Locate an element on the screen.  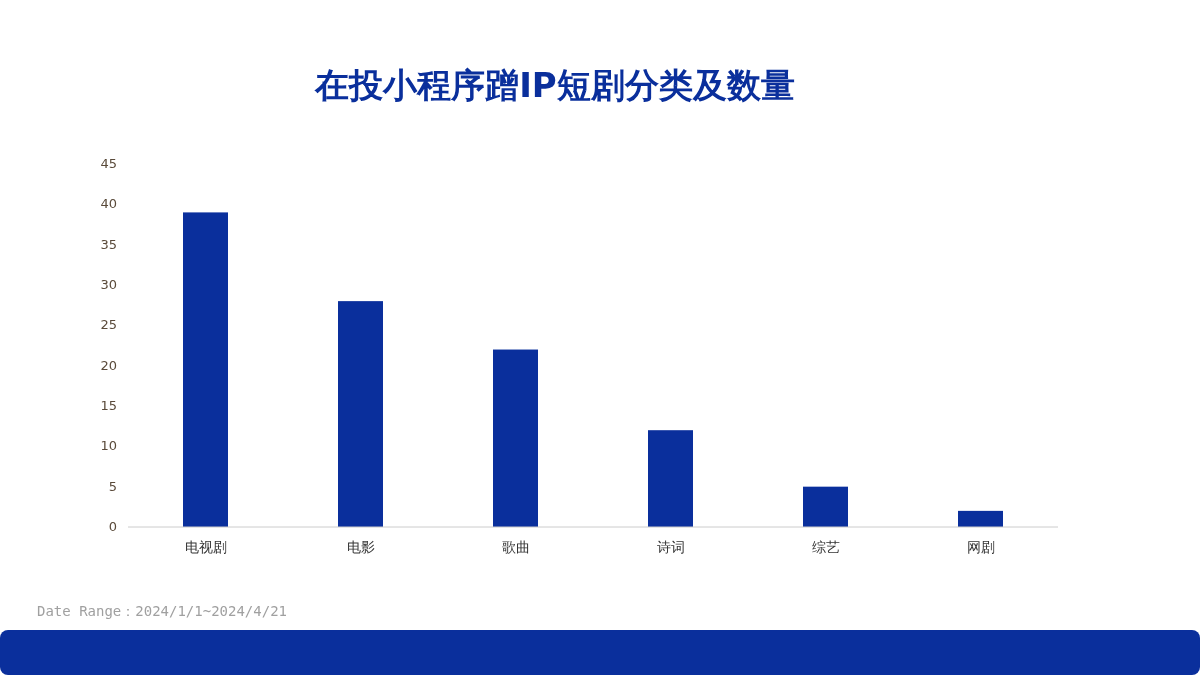
y-tick-label: 30 is located at coordinates (108, 284).